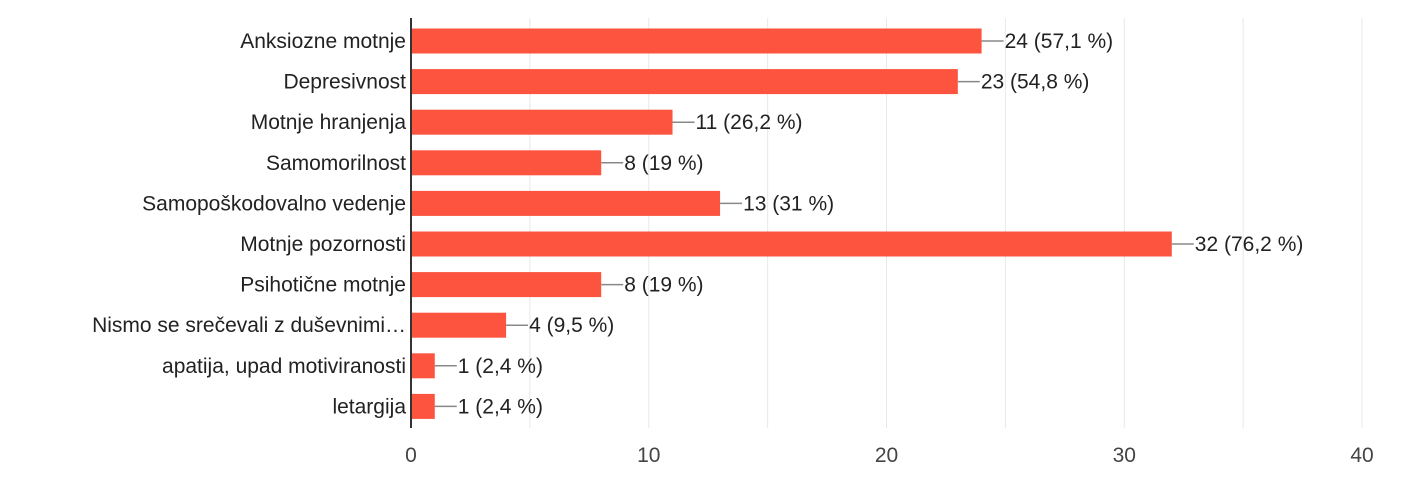  Describe the element at coordinates (274, 203) in the screenshot. I see `category-label: Samopoškodovalno vedenje` at that location.